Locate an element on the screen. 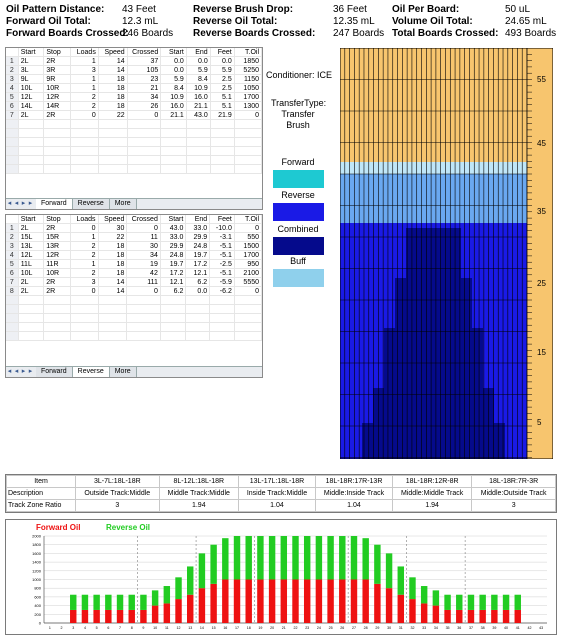 The width and height of the screenshot is (561, 639). grid-cell: 10R is located at coordinates (57, 88).